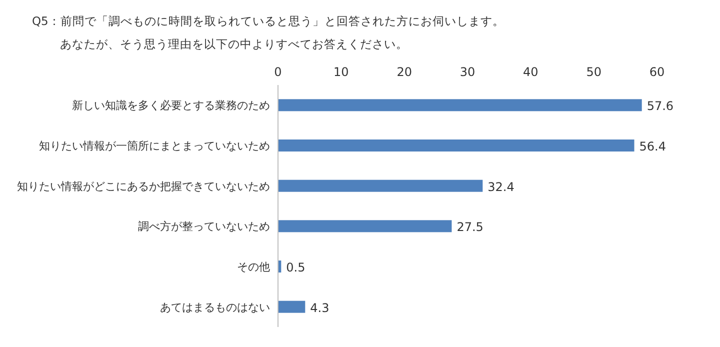 This screenshot has height=347, width=720. Describe the element at coordinates (215, 307) in the screenshot. I see `y-tick-label: あてはまるものはない` at that location.